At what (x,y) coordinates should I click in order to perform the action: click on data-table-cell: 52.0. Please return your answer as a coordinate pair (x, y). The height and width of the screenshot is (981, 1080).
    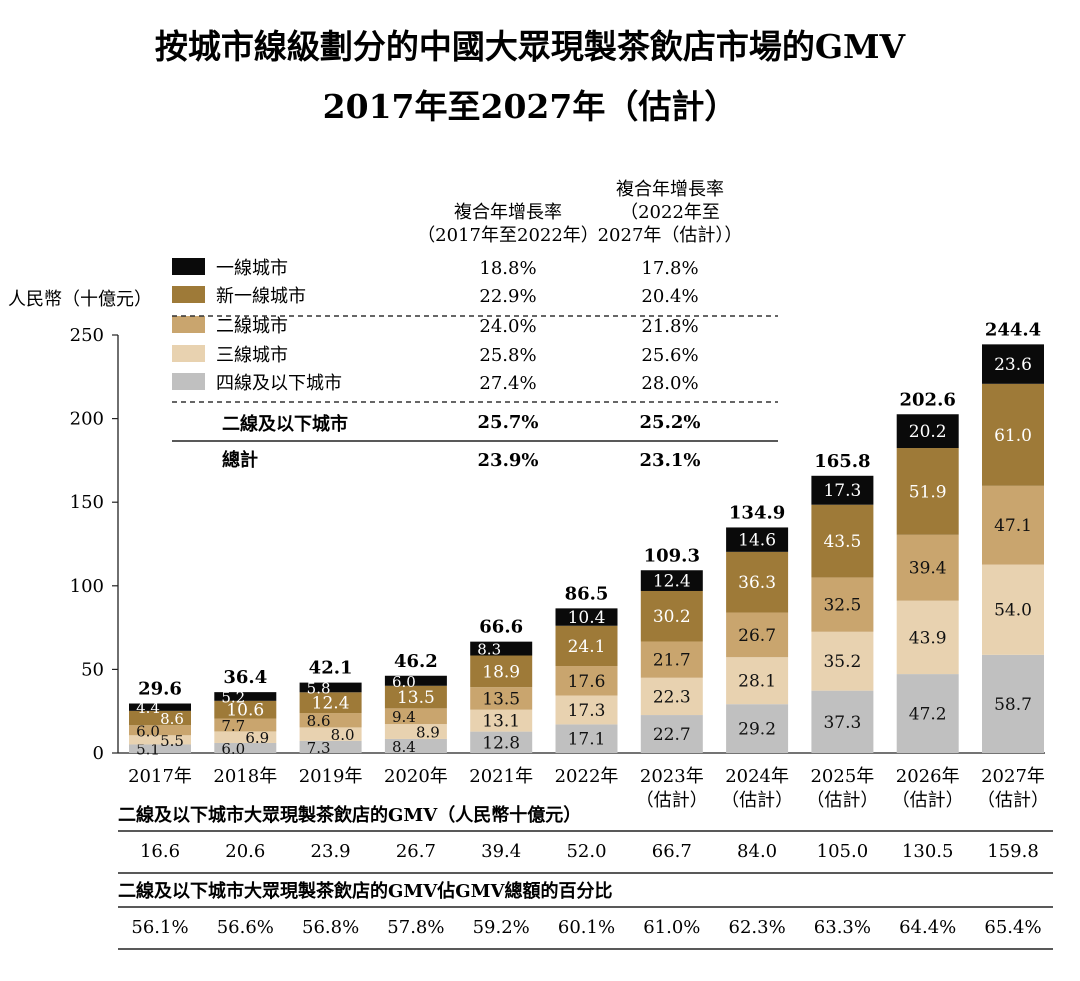
    Looking at the image, I should click on (586, 851).